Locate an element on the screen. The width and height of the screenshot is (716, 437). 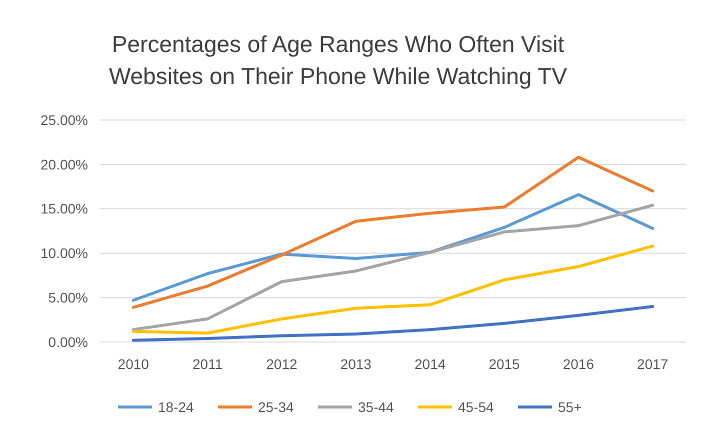
x-tick-label: 2015 is located at coordinates (504, 364).